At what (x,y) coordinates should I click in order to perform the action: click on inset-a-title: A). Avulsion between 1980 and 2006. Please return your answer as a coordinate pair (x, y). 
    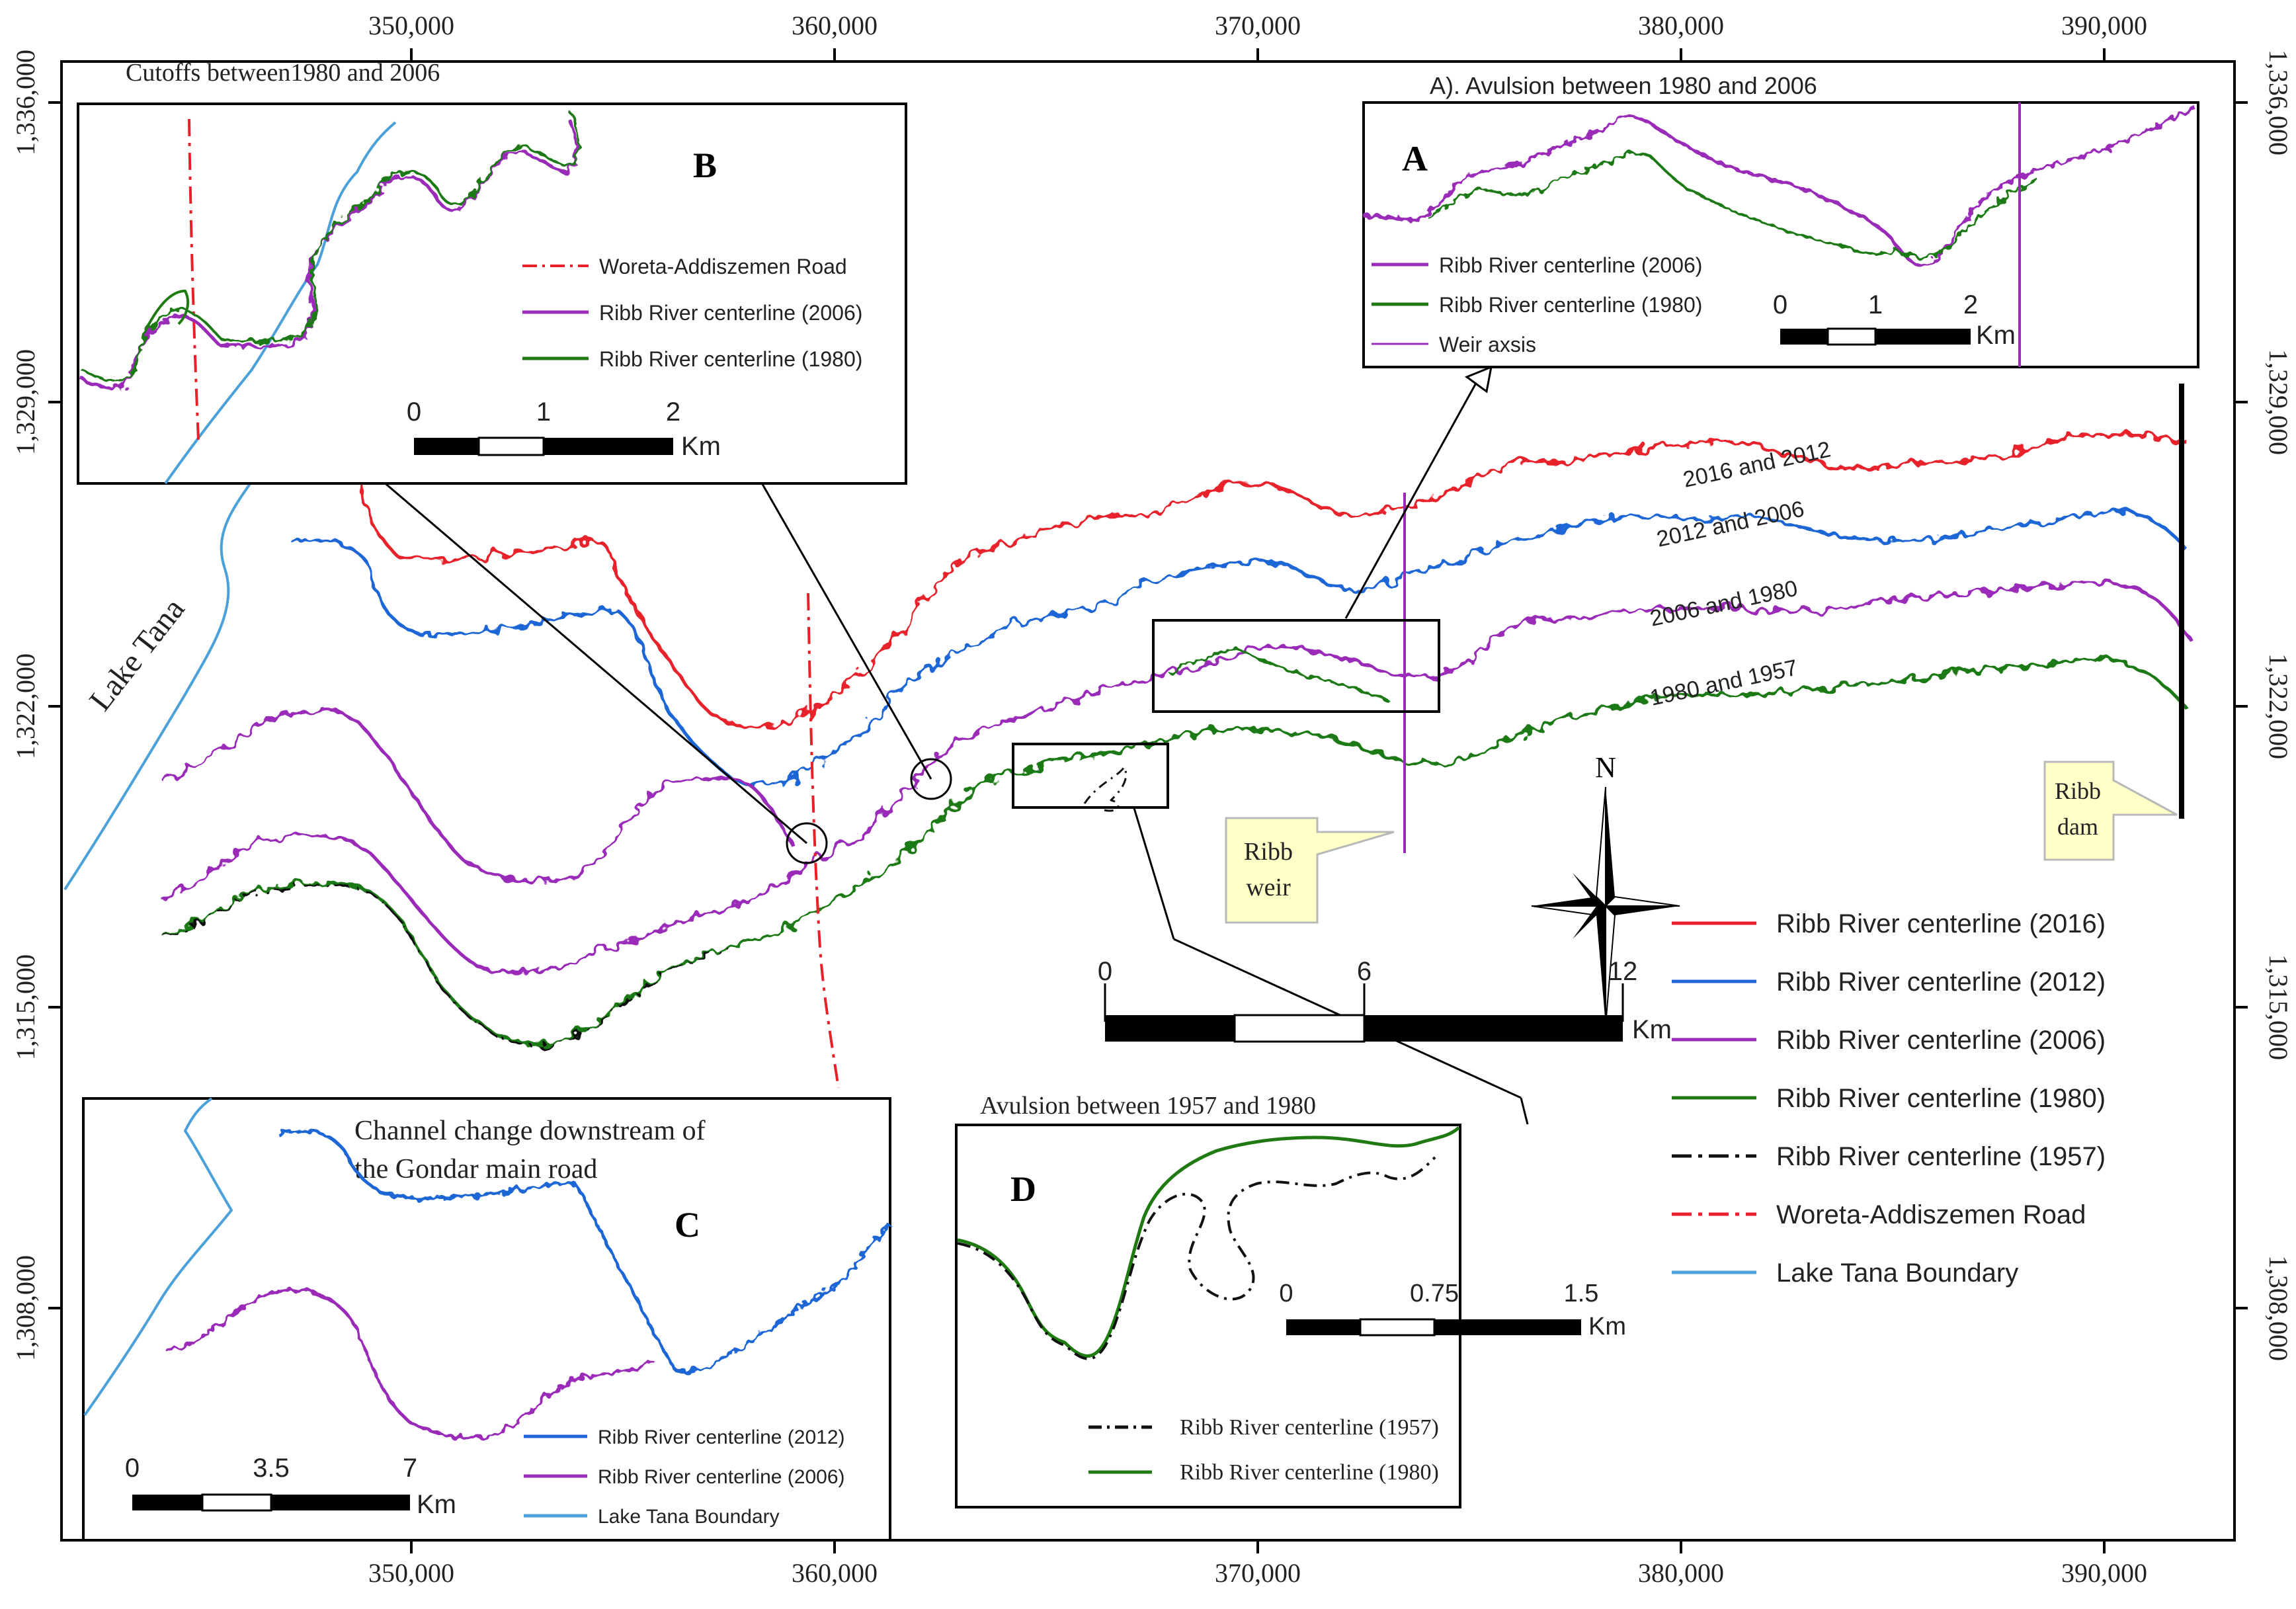
    Looking at the image, I should click on (1623, 85).